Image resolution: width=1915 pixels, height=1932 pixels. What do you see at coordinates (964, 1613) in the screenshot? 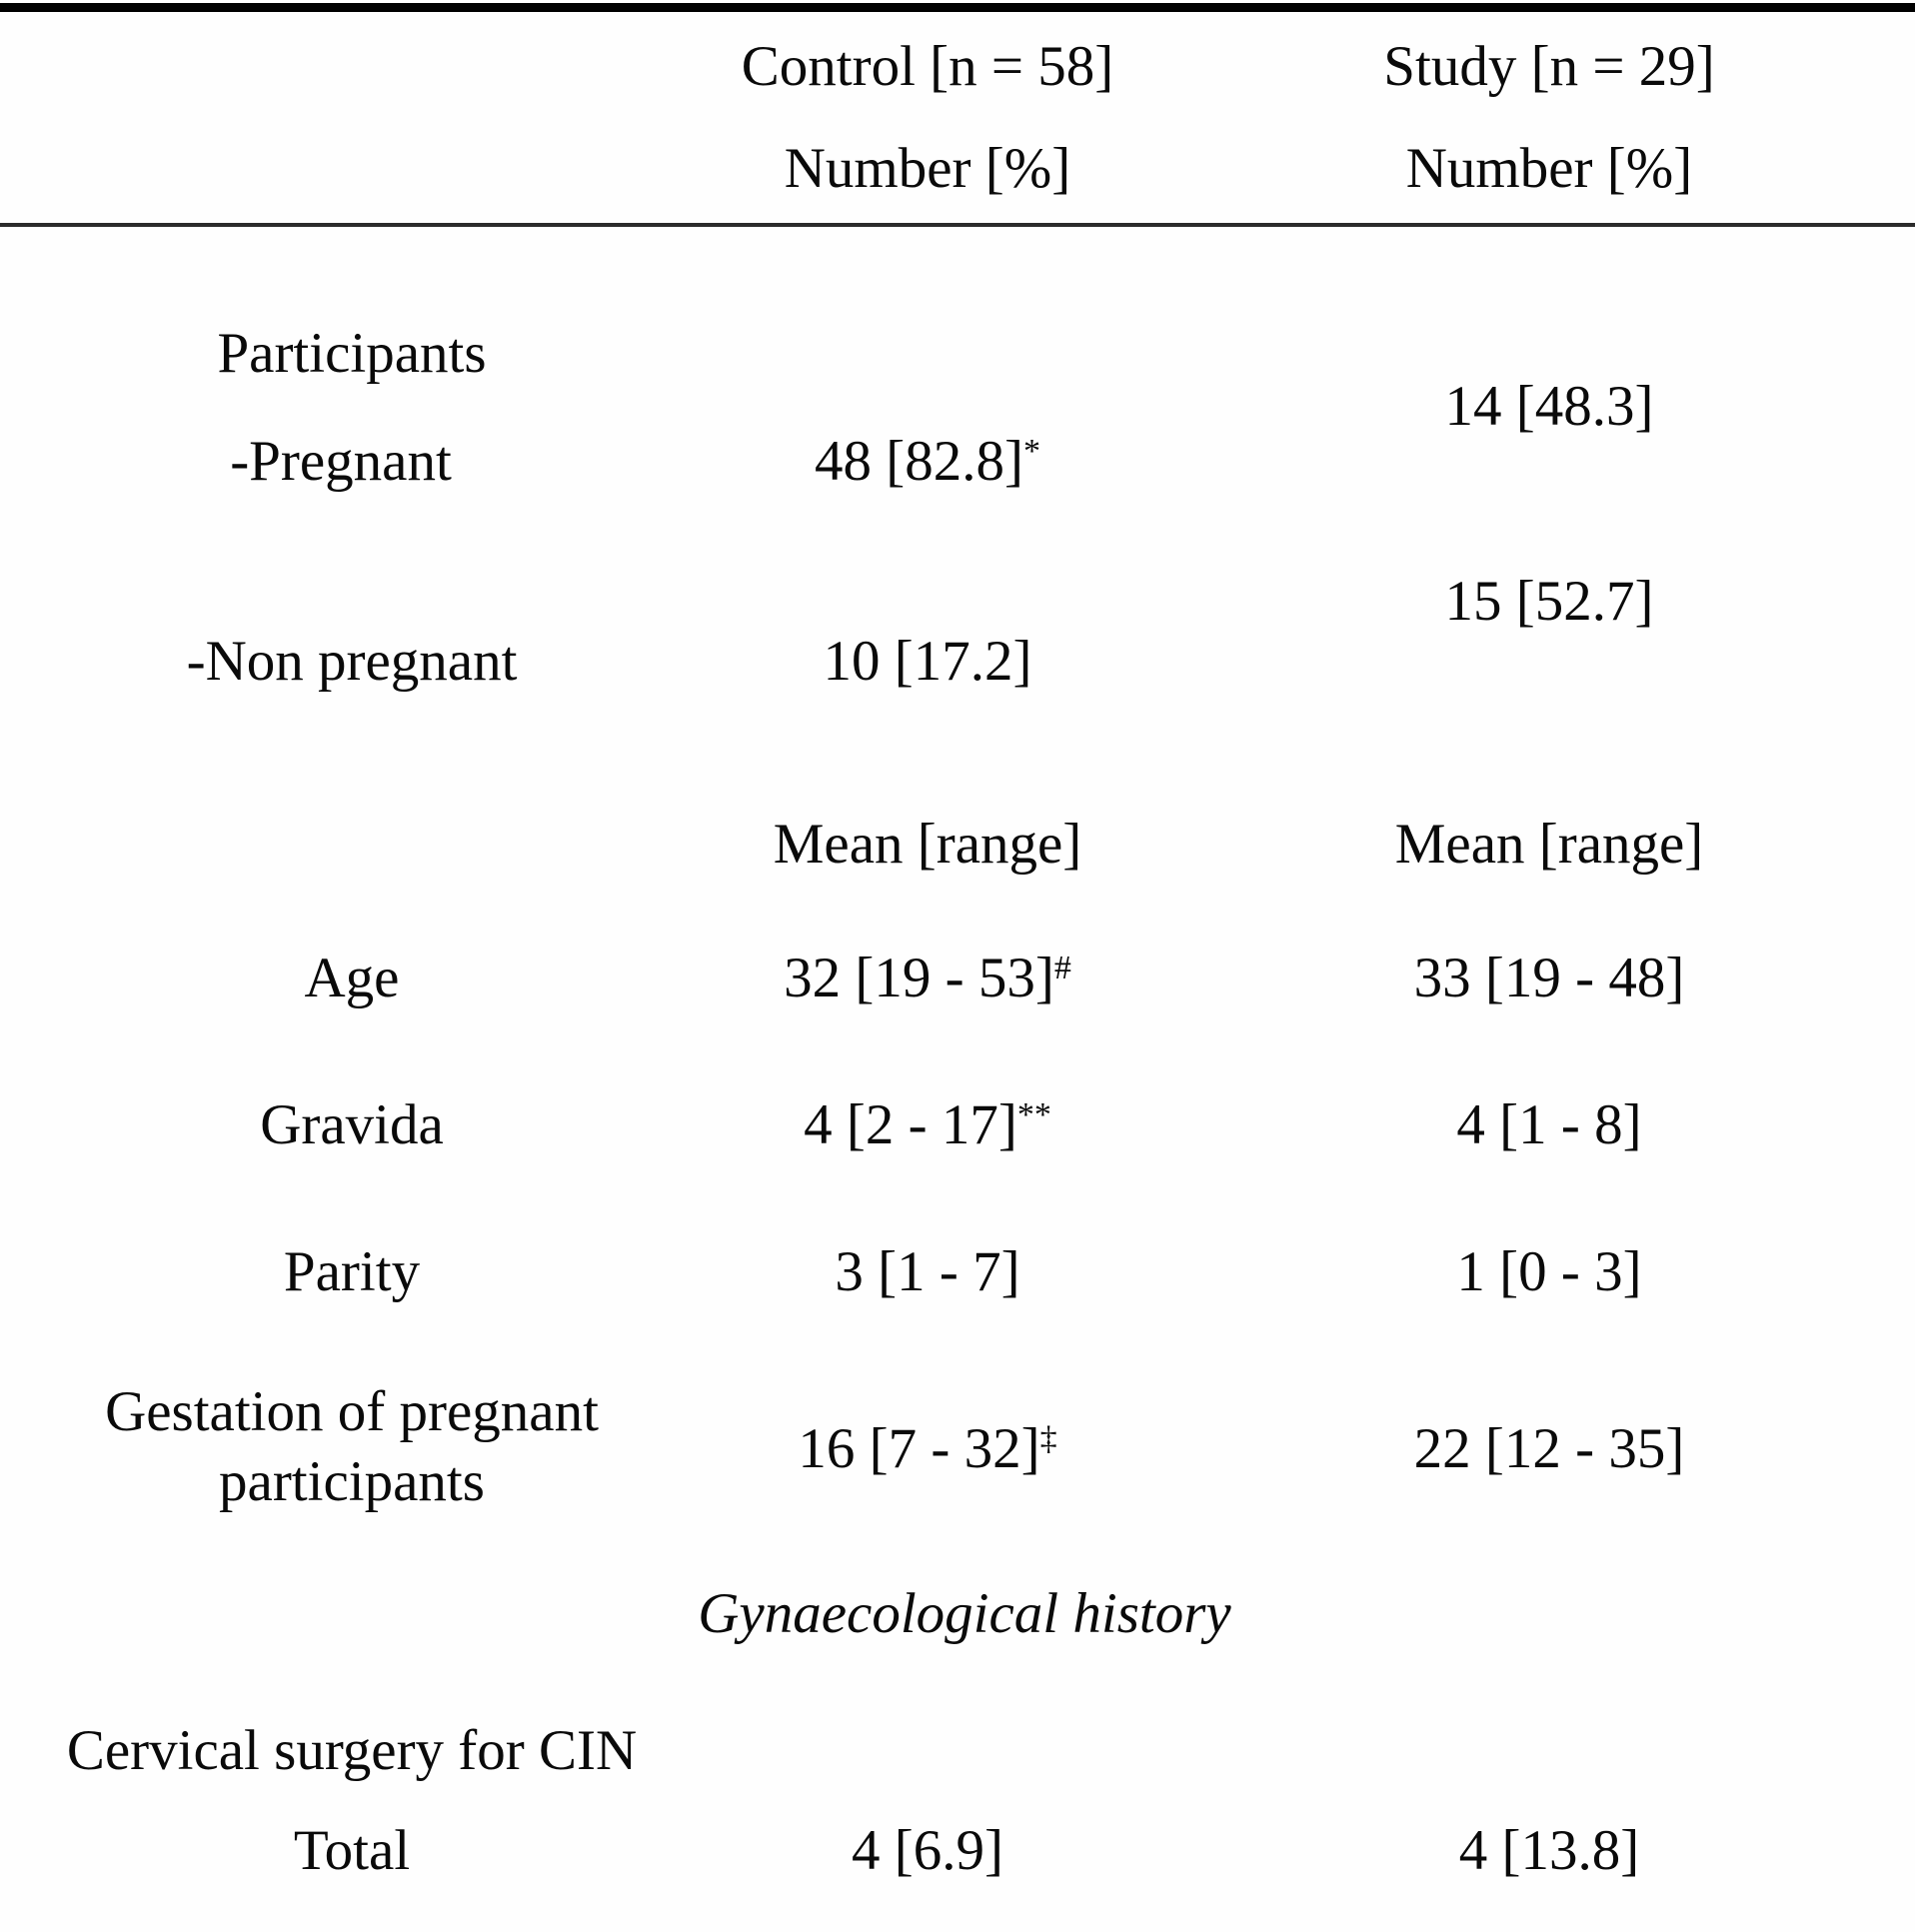
I see `section-gynaecological-history: Gynaecological history` at bounding box center [964, 1613].